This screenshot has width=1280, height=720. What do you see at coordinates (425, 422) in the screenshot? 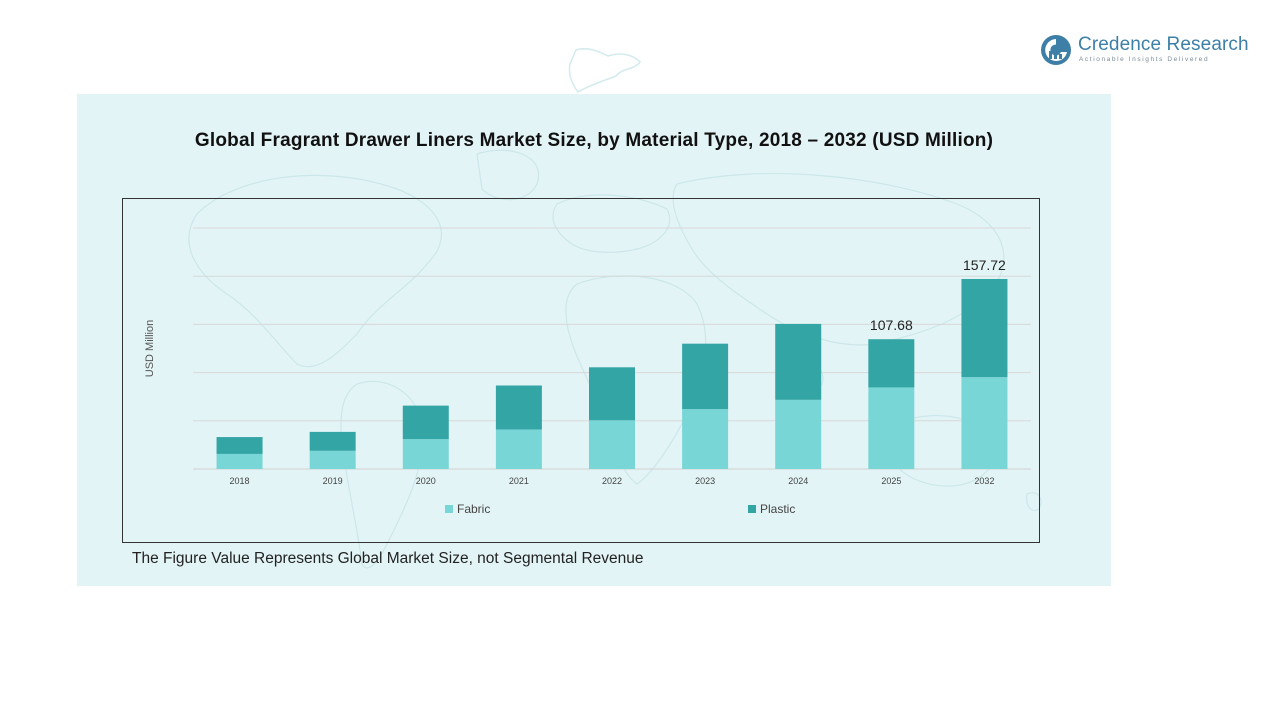
I see `bar-plastic-2020` at bounding box center [425, 422].